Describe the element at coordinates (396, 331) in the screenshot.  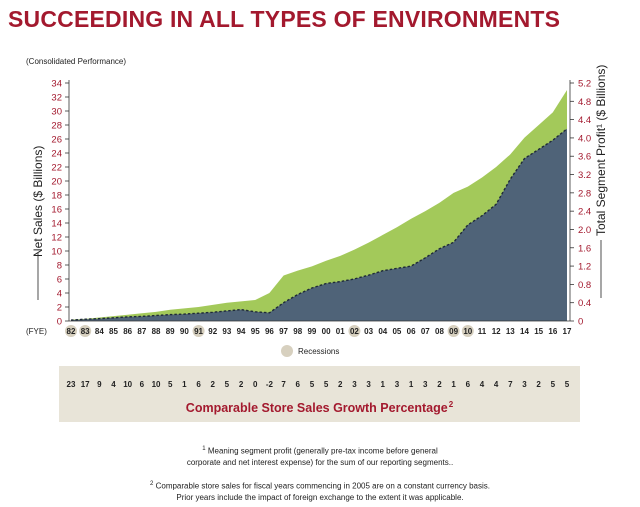
I see `x-tick-label: 05` at that location.